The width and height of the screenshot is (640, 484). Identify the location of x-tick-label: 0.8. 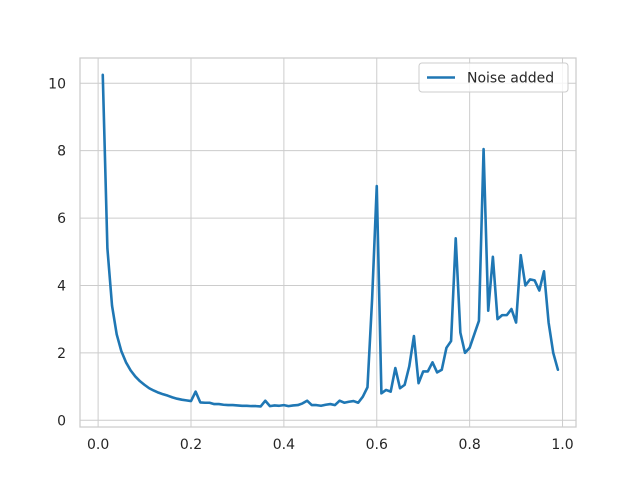
(470, 445).